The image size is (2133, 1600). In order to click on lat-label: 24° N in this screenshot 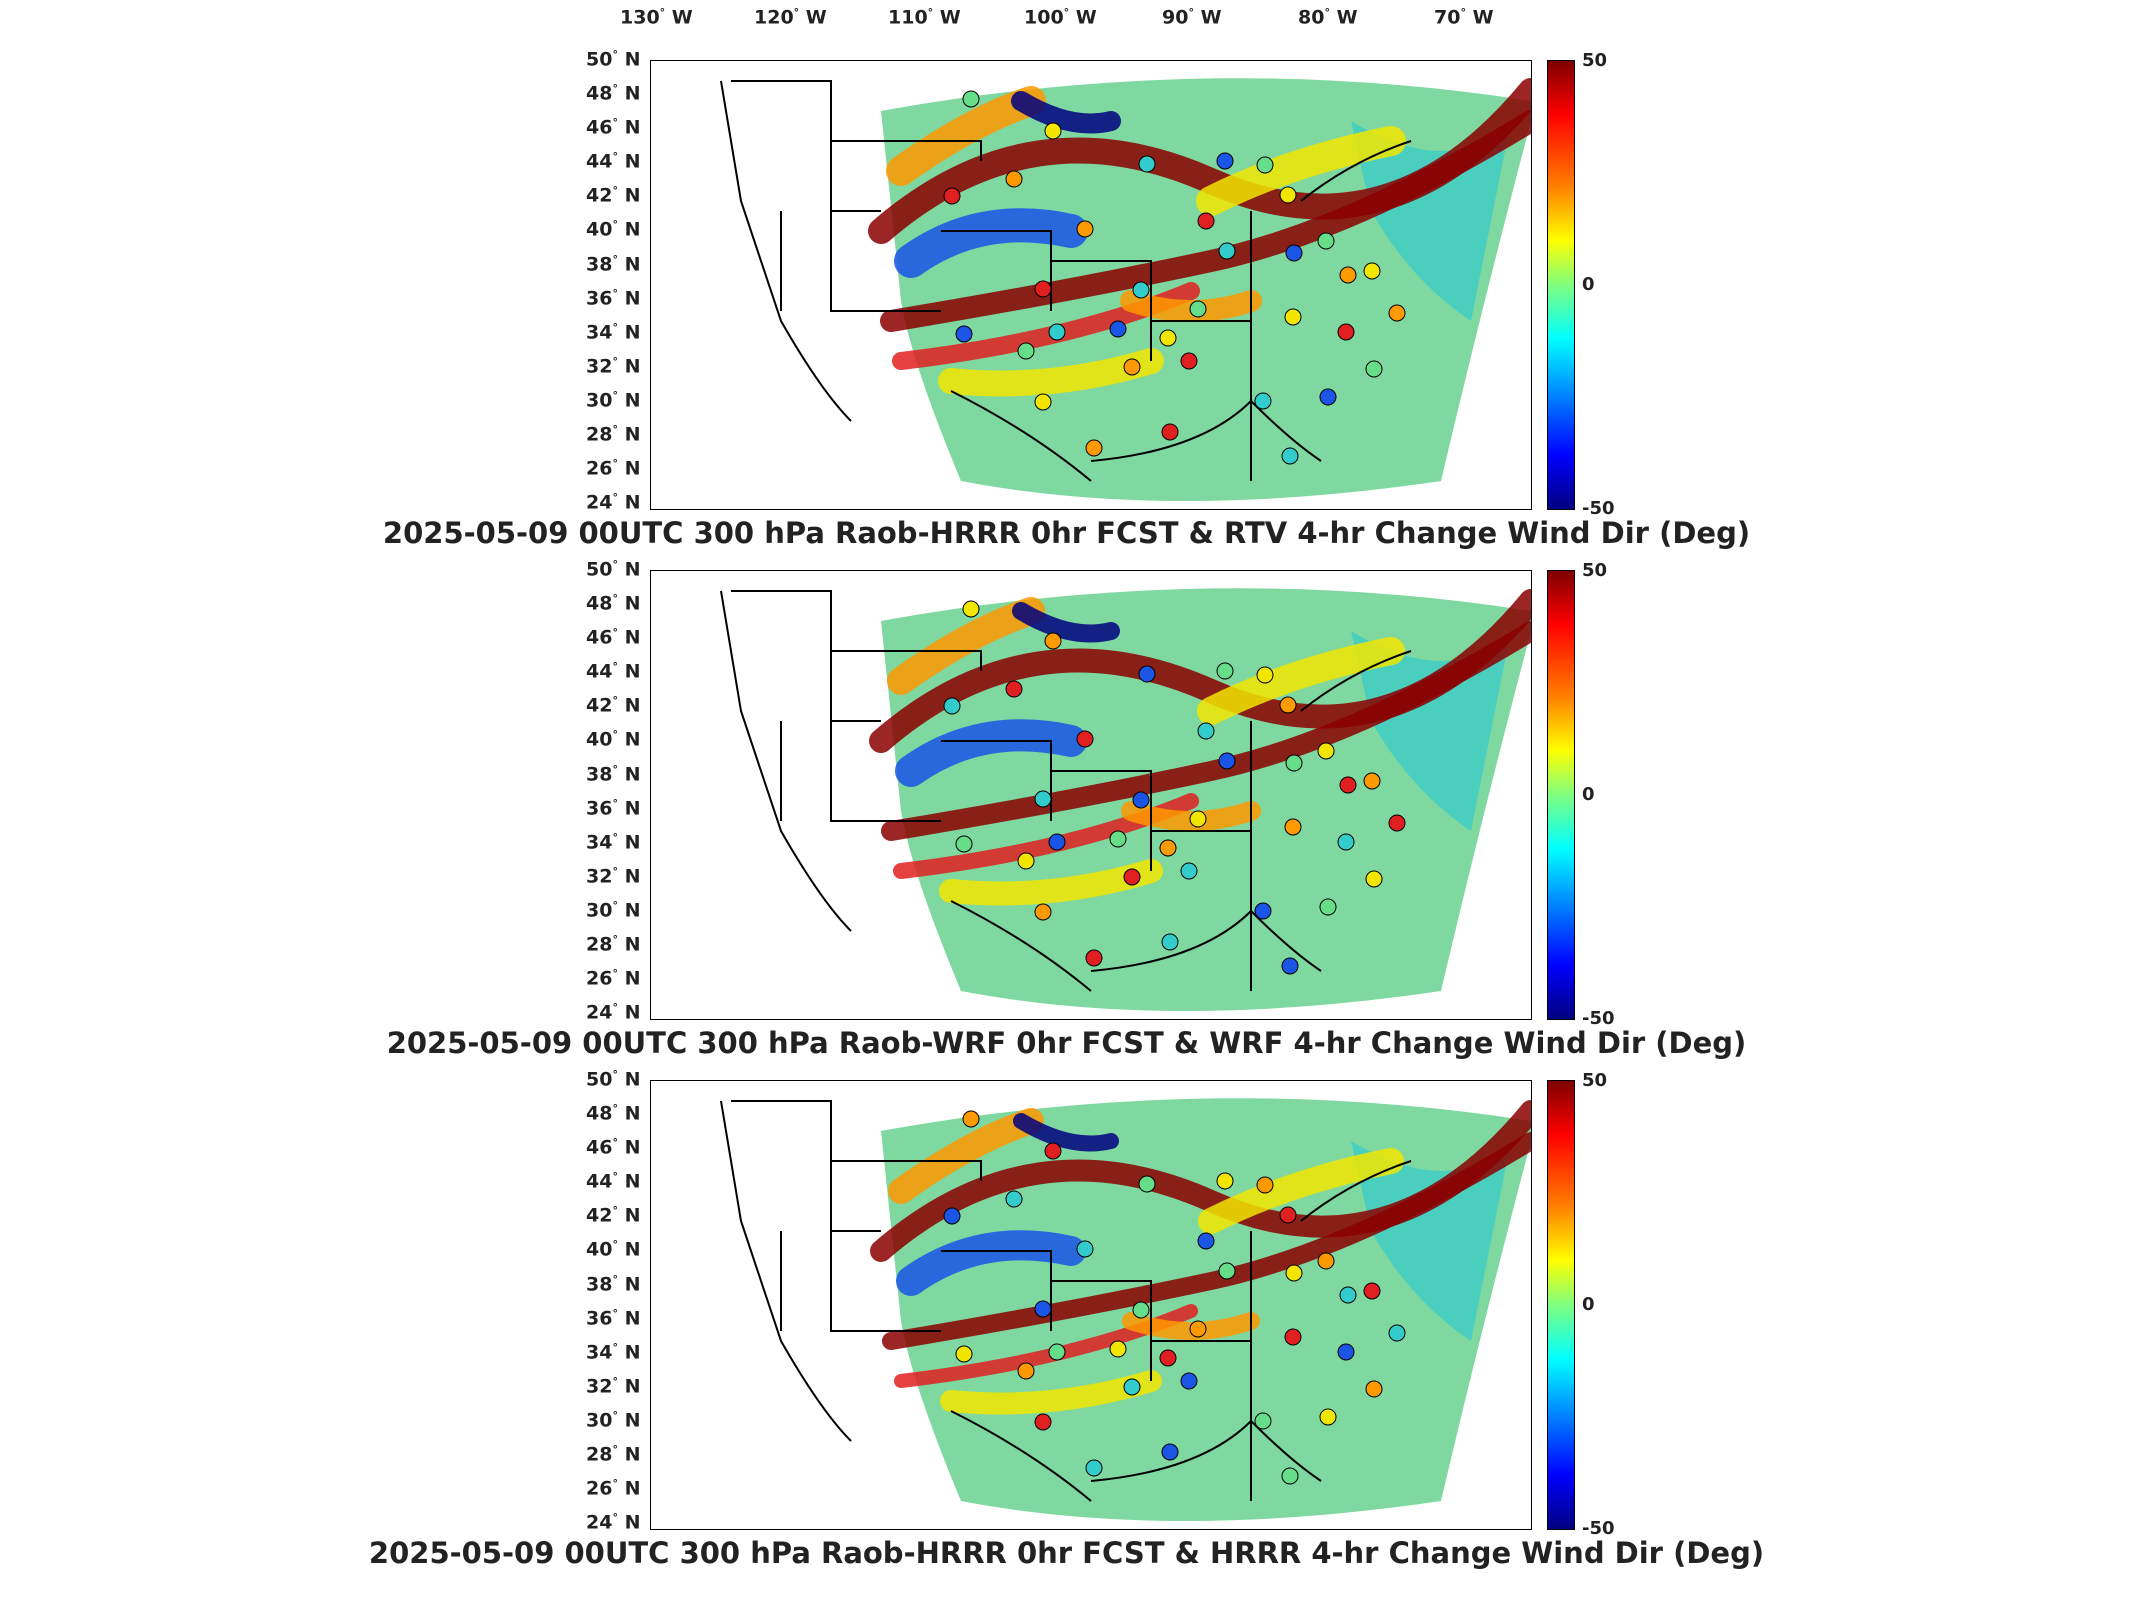, I will do `click(613, 1522)`.